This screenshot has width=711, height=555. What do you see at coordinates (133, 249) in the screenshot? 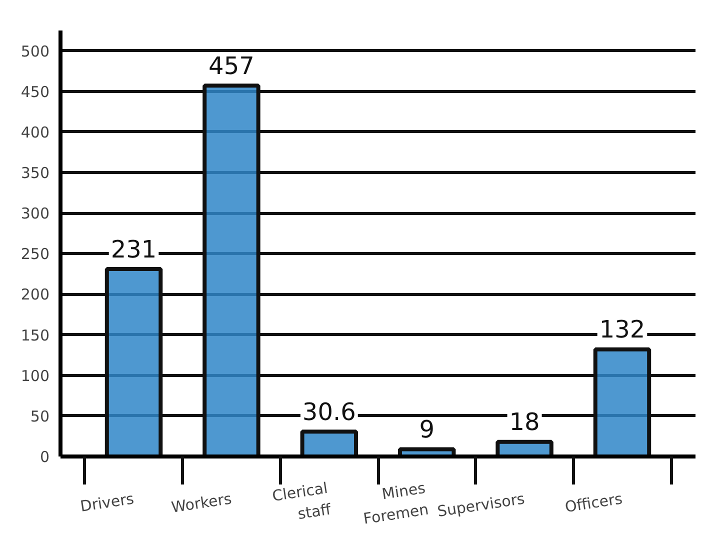
I see `data-label: 231` at bounding box center [133, 249].